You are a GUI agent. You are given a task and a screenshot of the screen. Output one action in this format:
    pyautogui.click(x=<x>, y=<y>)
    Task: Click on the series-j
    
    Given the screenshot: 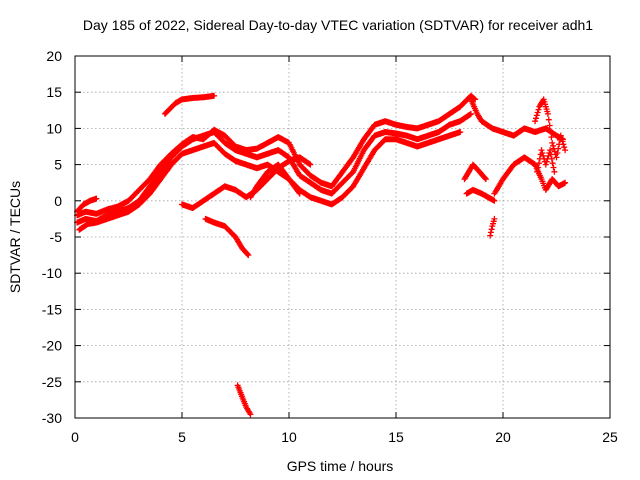 What is the action you would take?
    pyautogui.click(x=475, y=172)
    